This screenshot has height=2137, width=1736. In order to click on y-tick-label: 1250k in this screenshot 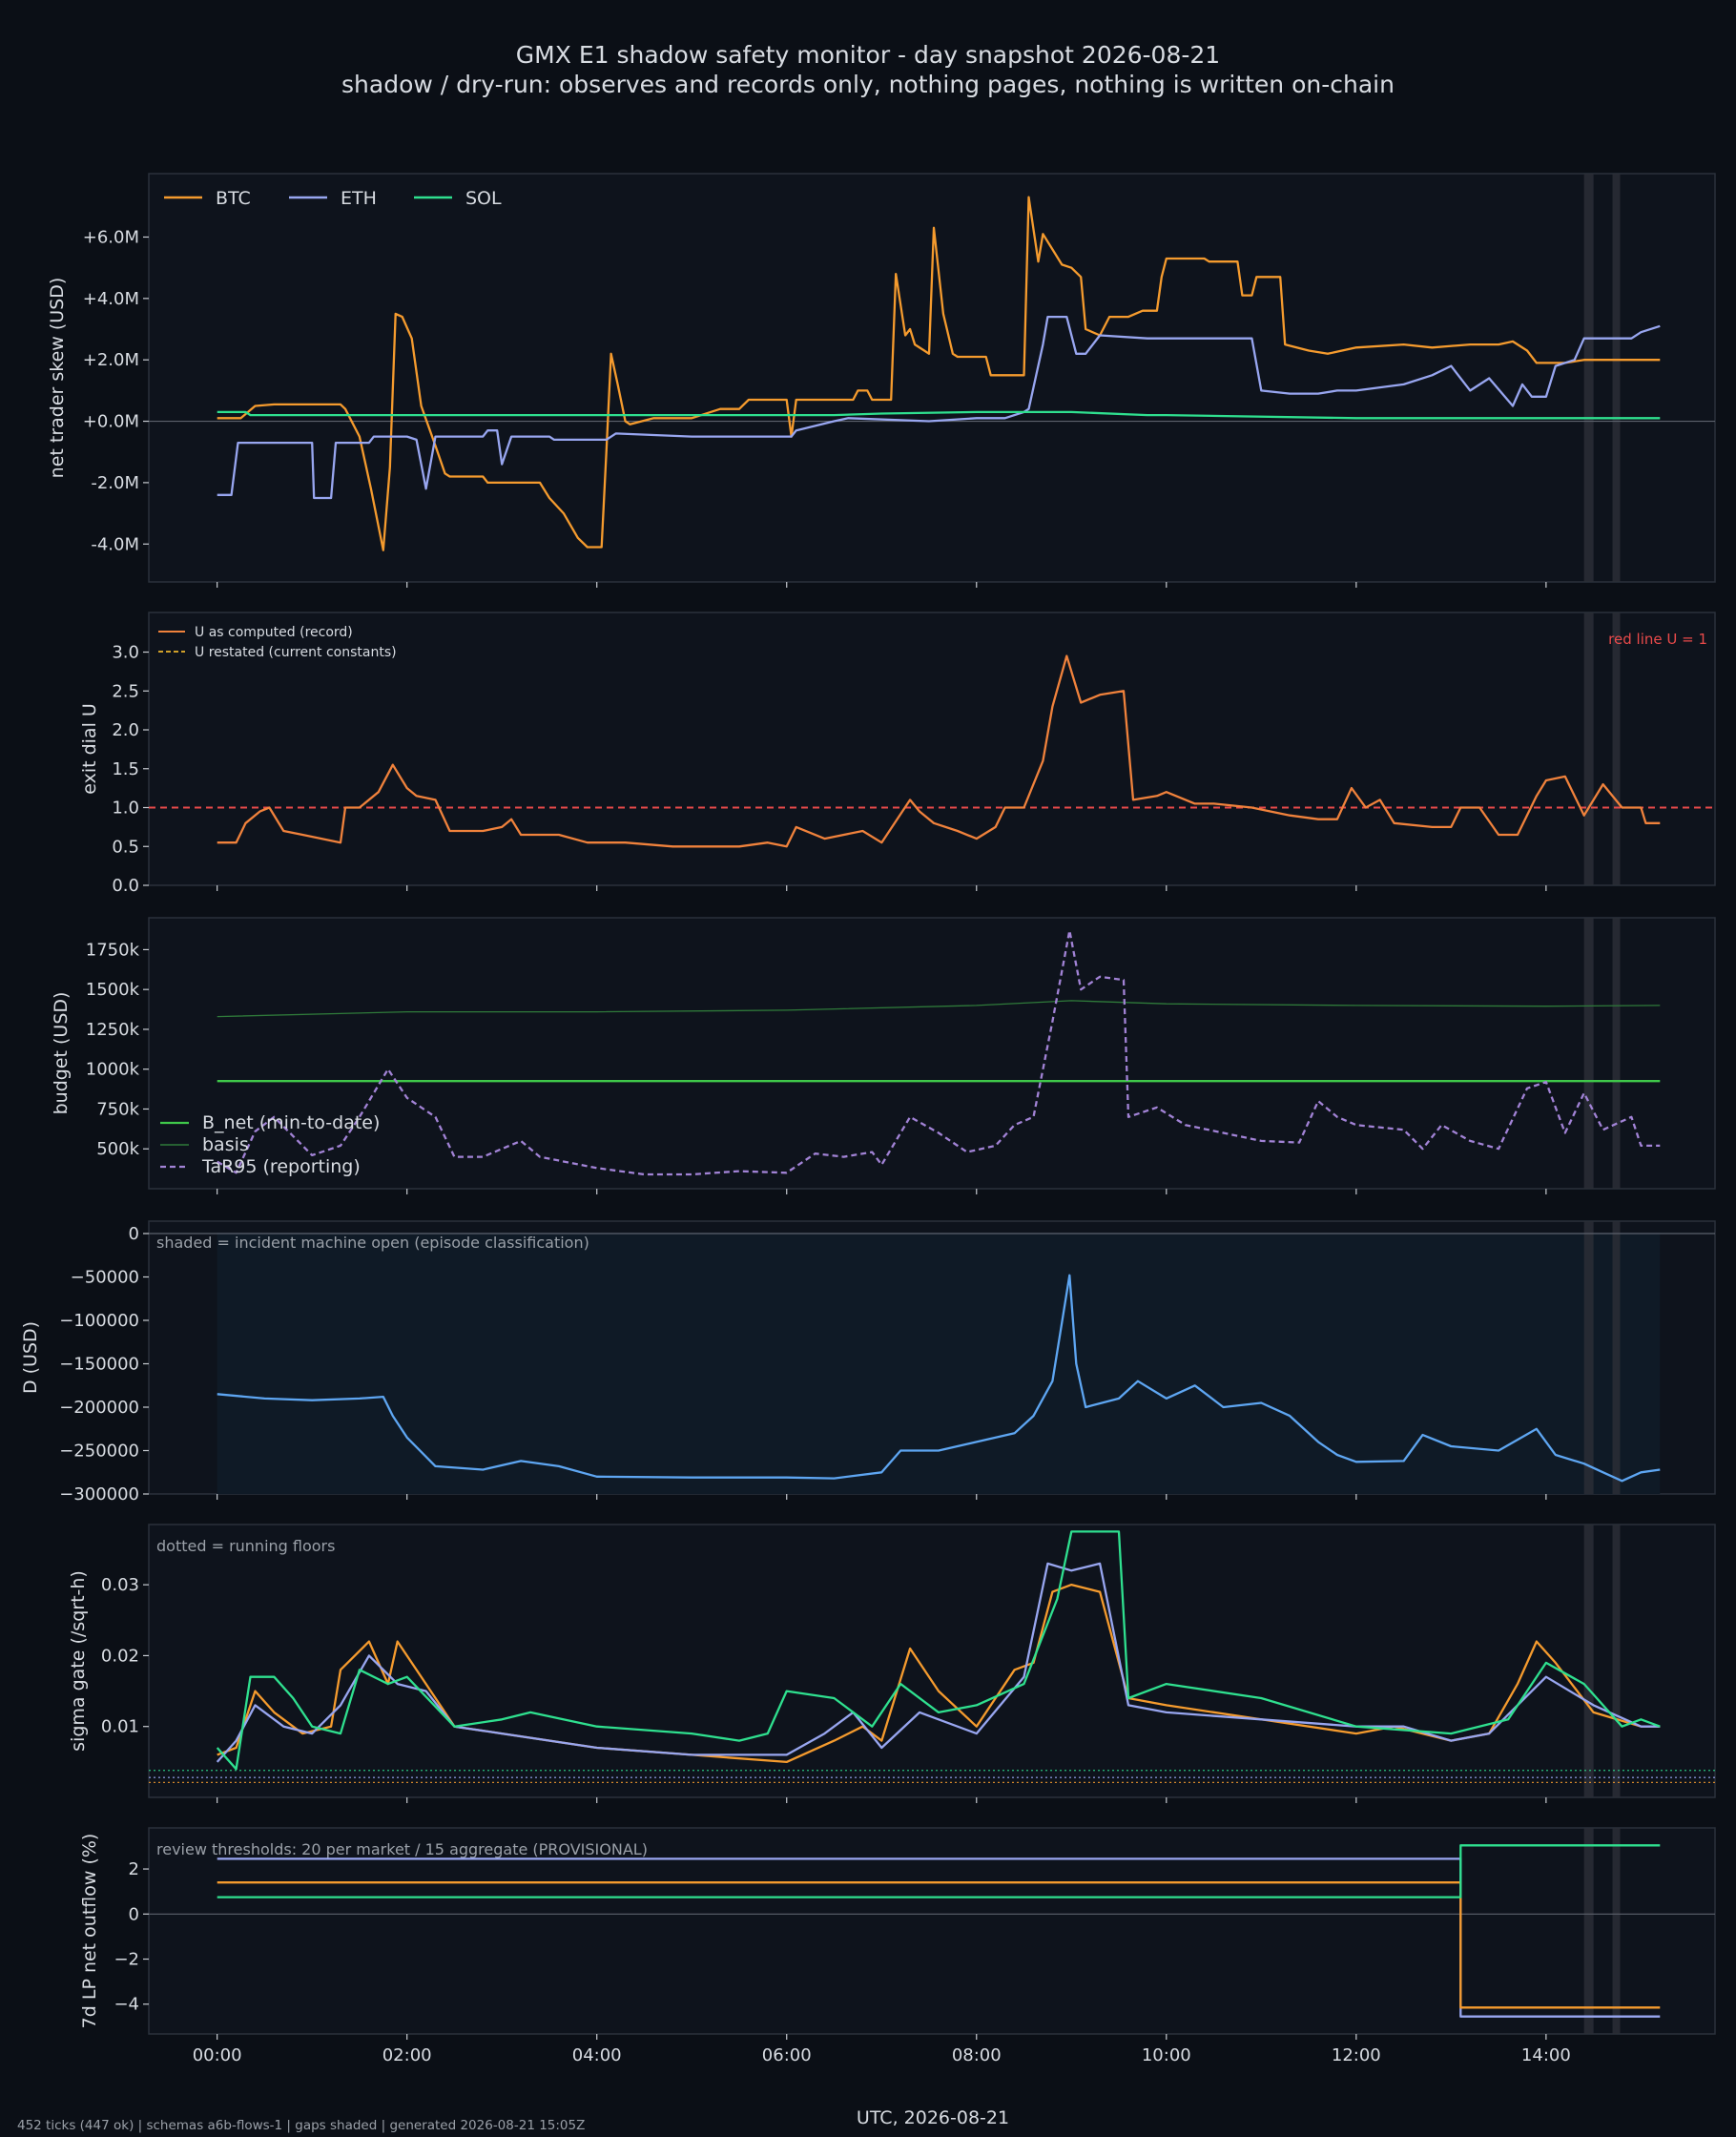, I will do `click(113, 1030)`.